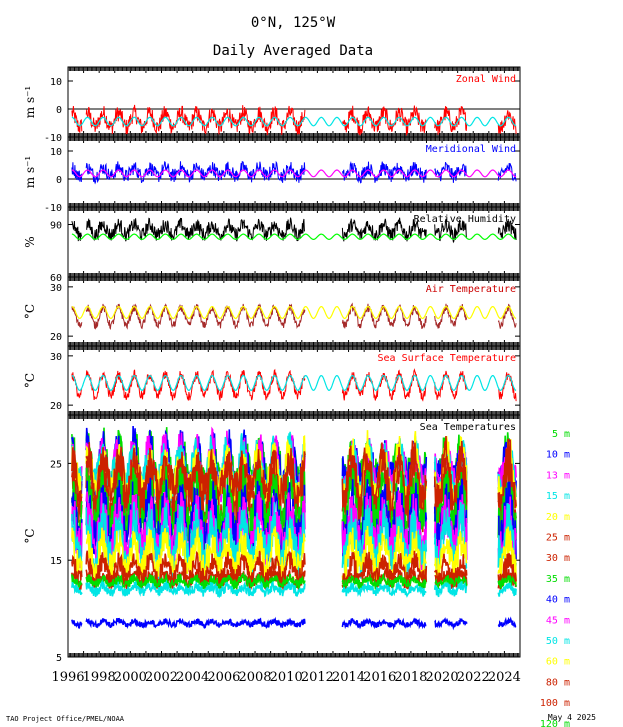 The height and width of the screenshot is (727, 623). What do you see at coordinates (286, 677) in the screenshot?
I see `x-tick-label: 2010` at bounding box center [286, 677].